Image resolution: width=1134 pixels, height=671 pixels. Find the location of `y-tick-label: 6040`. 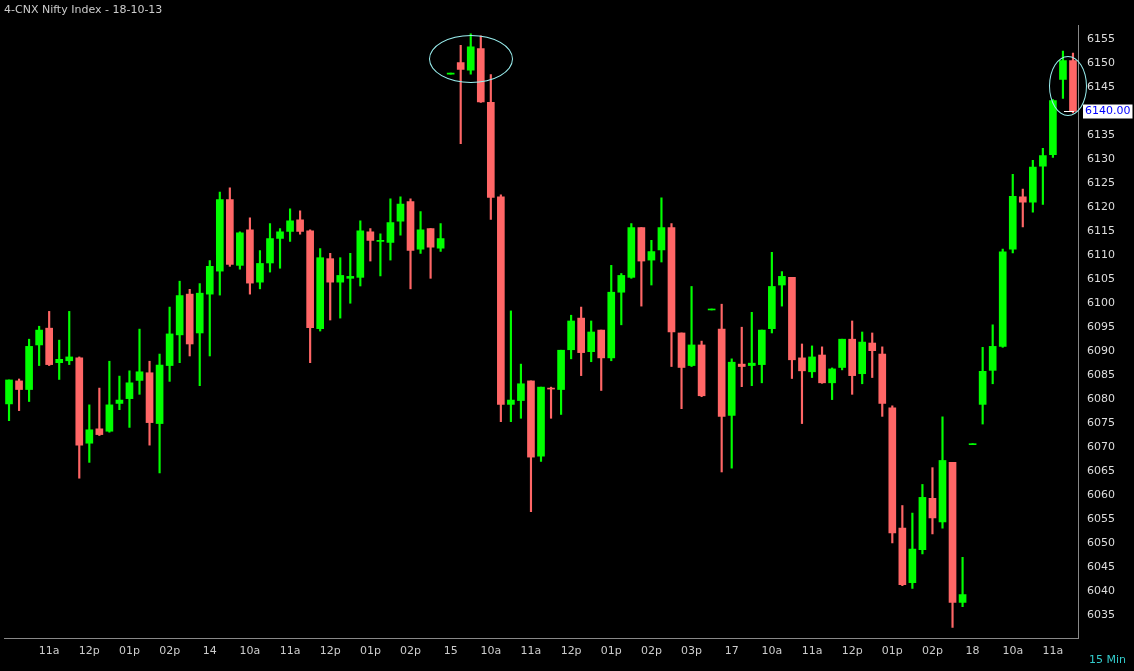

y-tick-label: 6040 is located at coordinates (1101, 590).